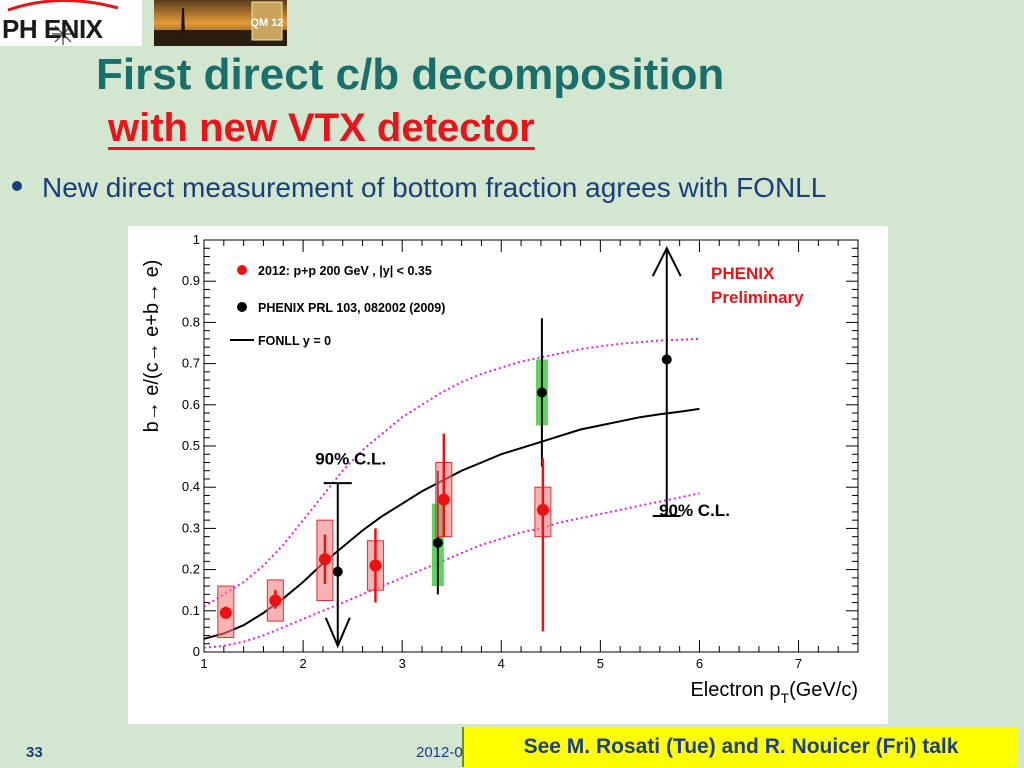  I want to click on qm-badge: QM 12, so click(266, 23).